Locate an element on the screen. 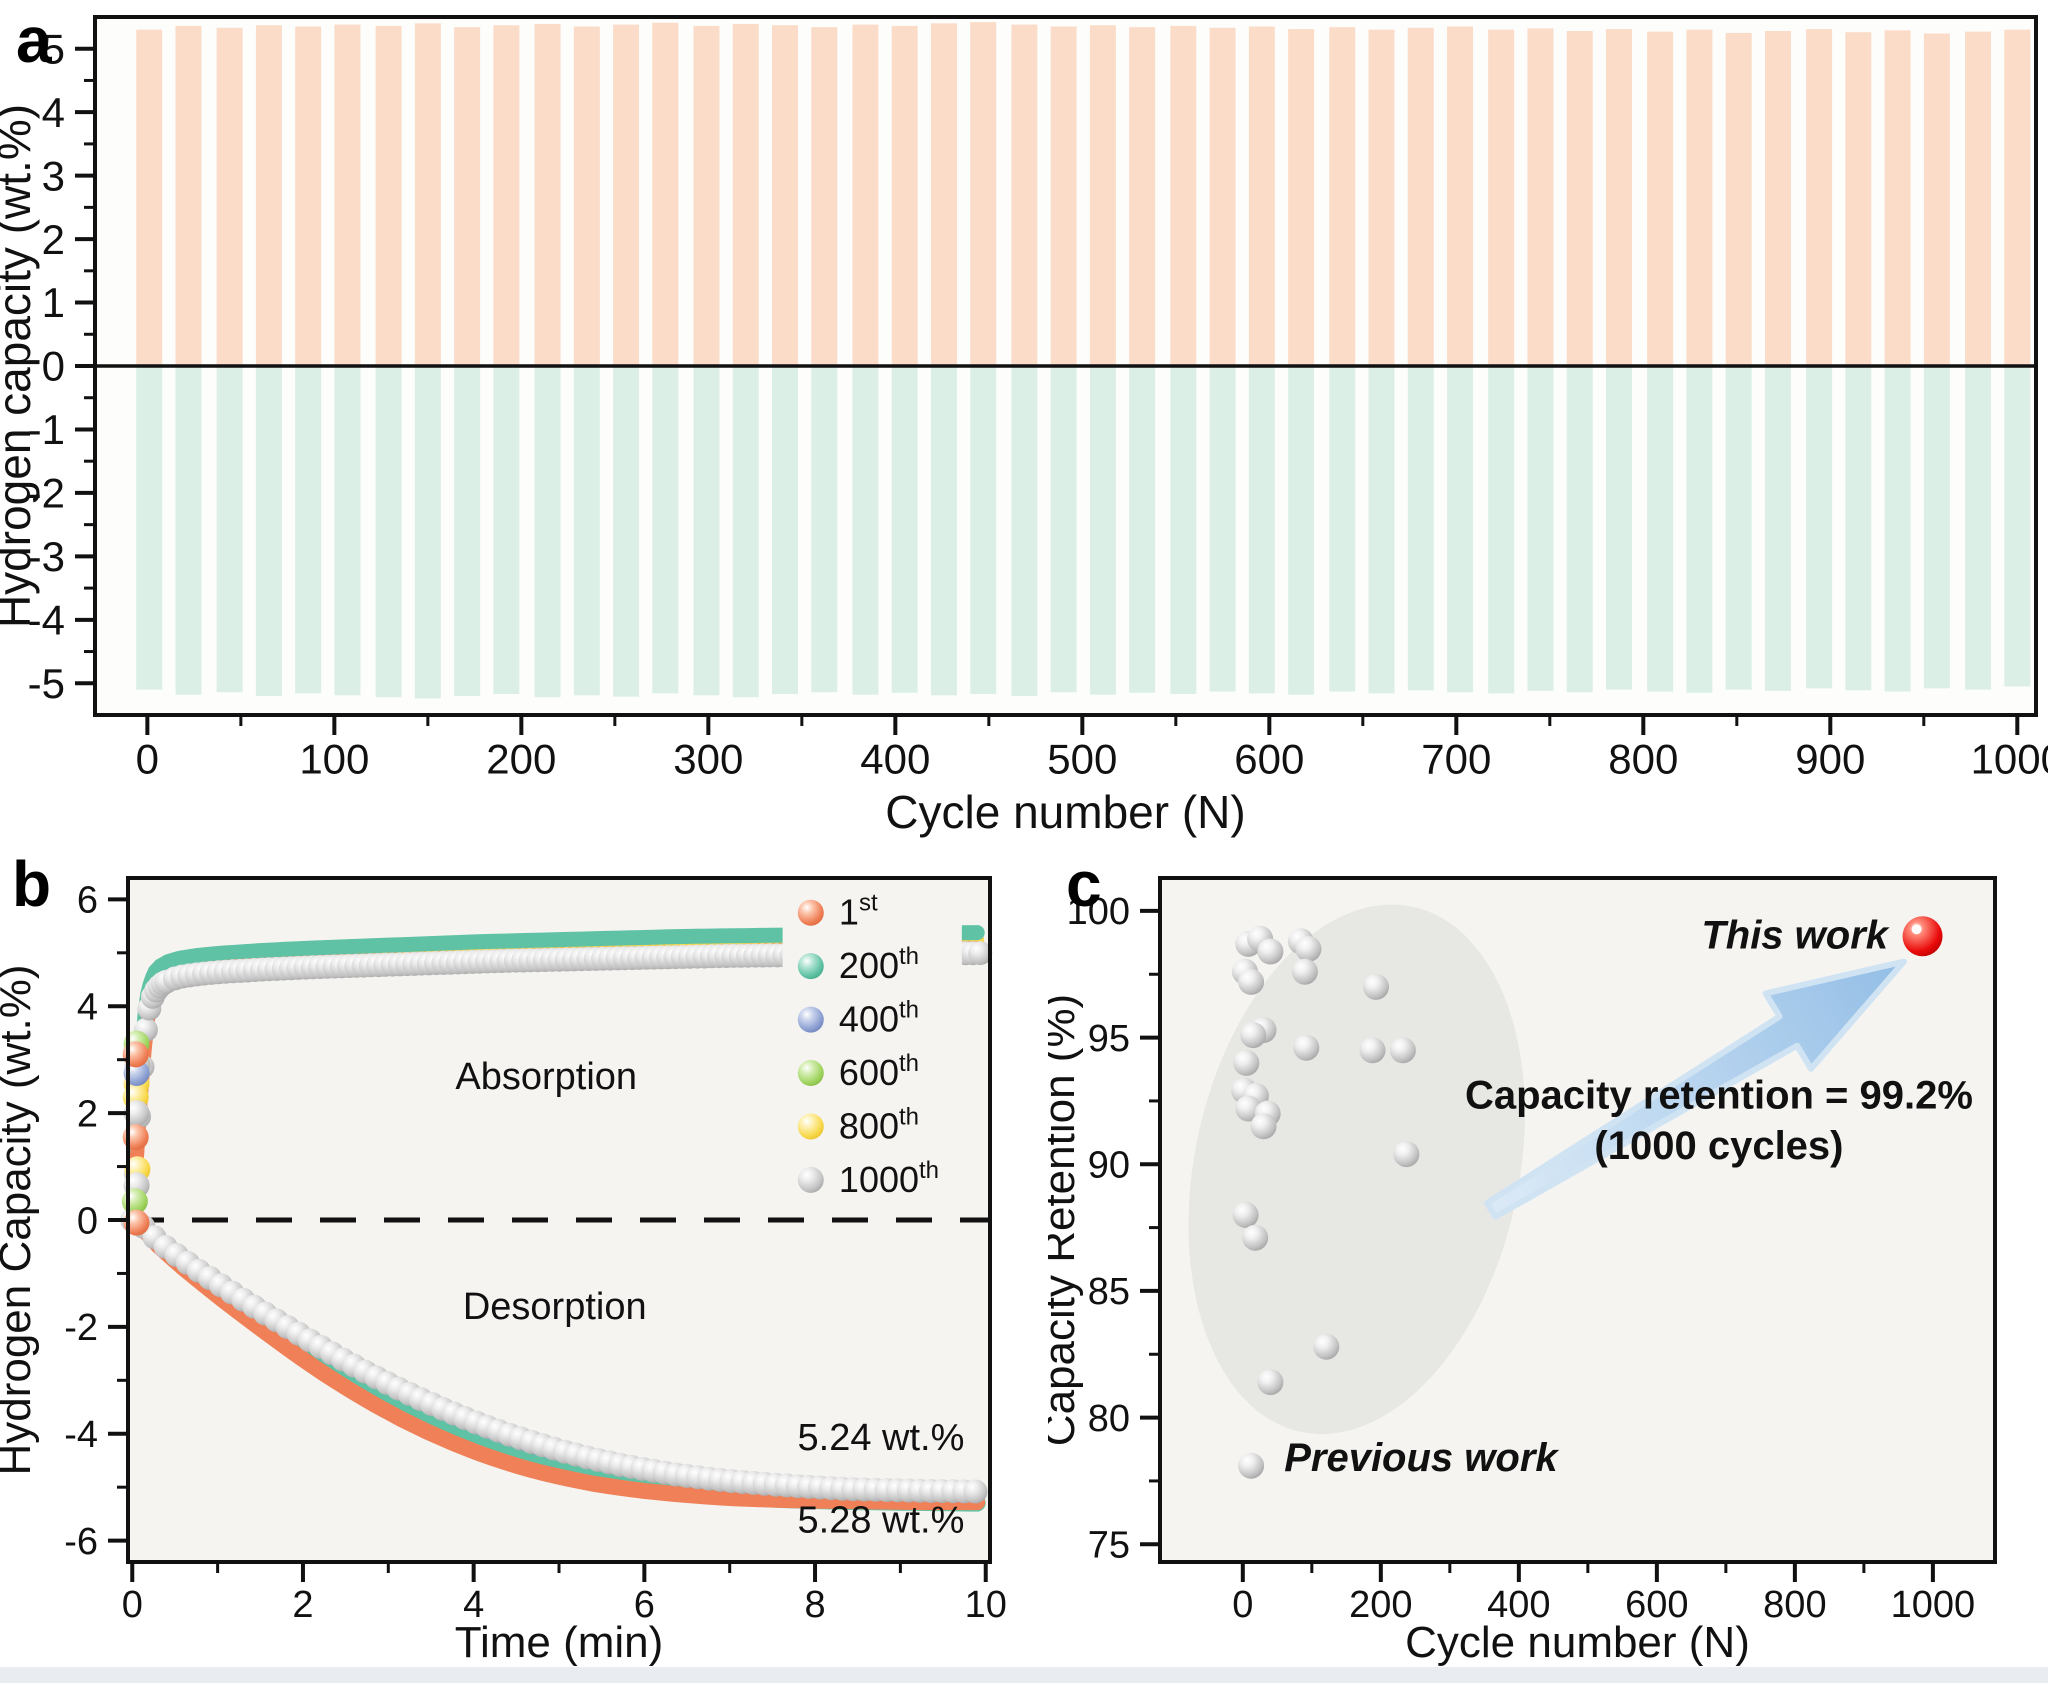  legend-item-s600: 600th is located at coordinates (858, 1071).